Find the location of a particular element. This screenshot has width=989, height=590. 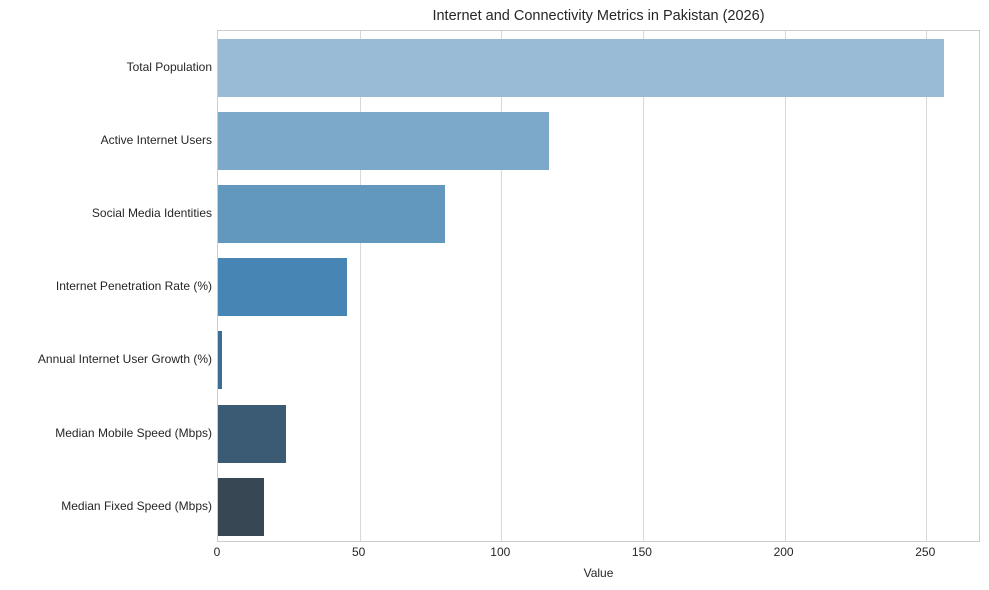

y-tick-label: Median Mobile Speed (Mbps) is located at coordinates (133, 432).